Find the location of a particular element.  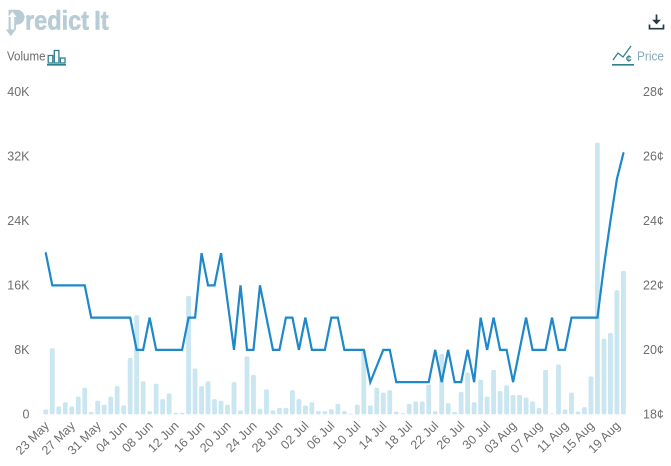

svg-text: 0 is located at coordinates (26, 415).